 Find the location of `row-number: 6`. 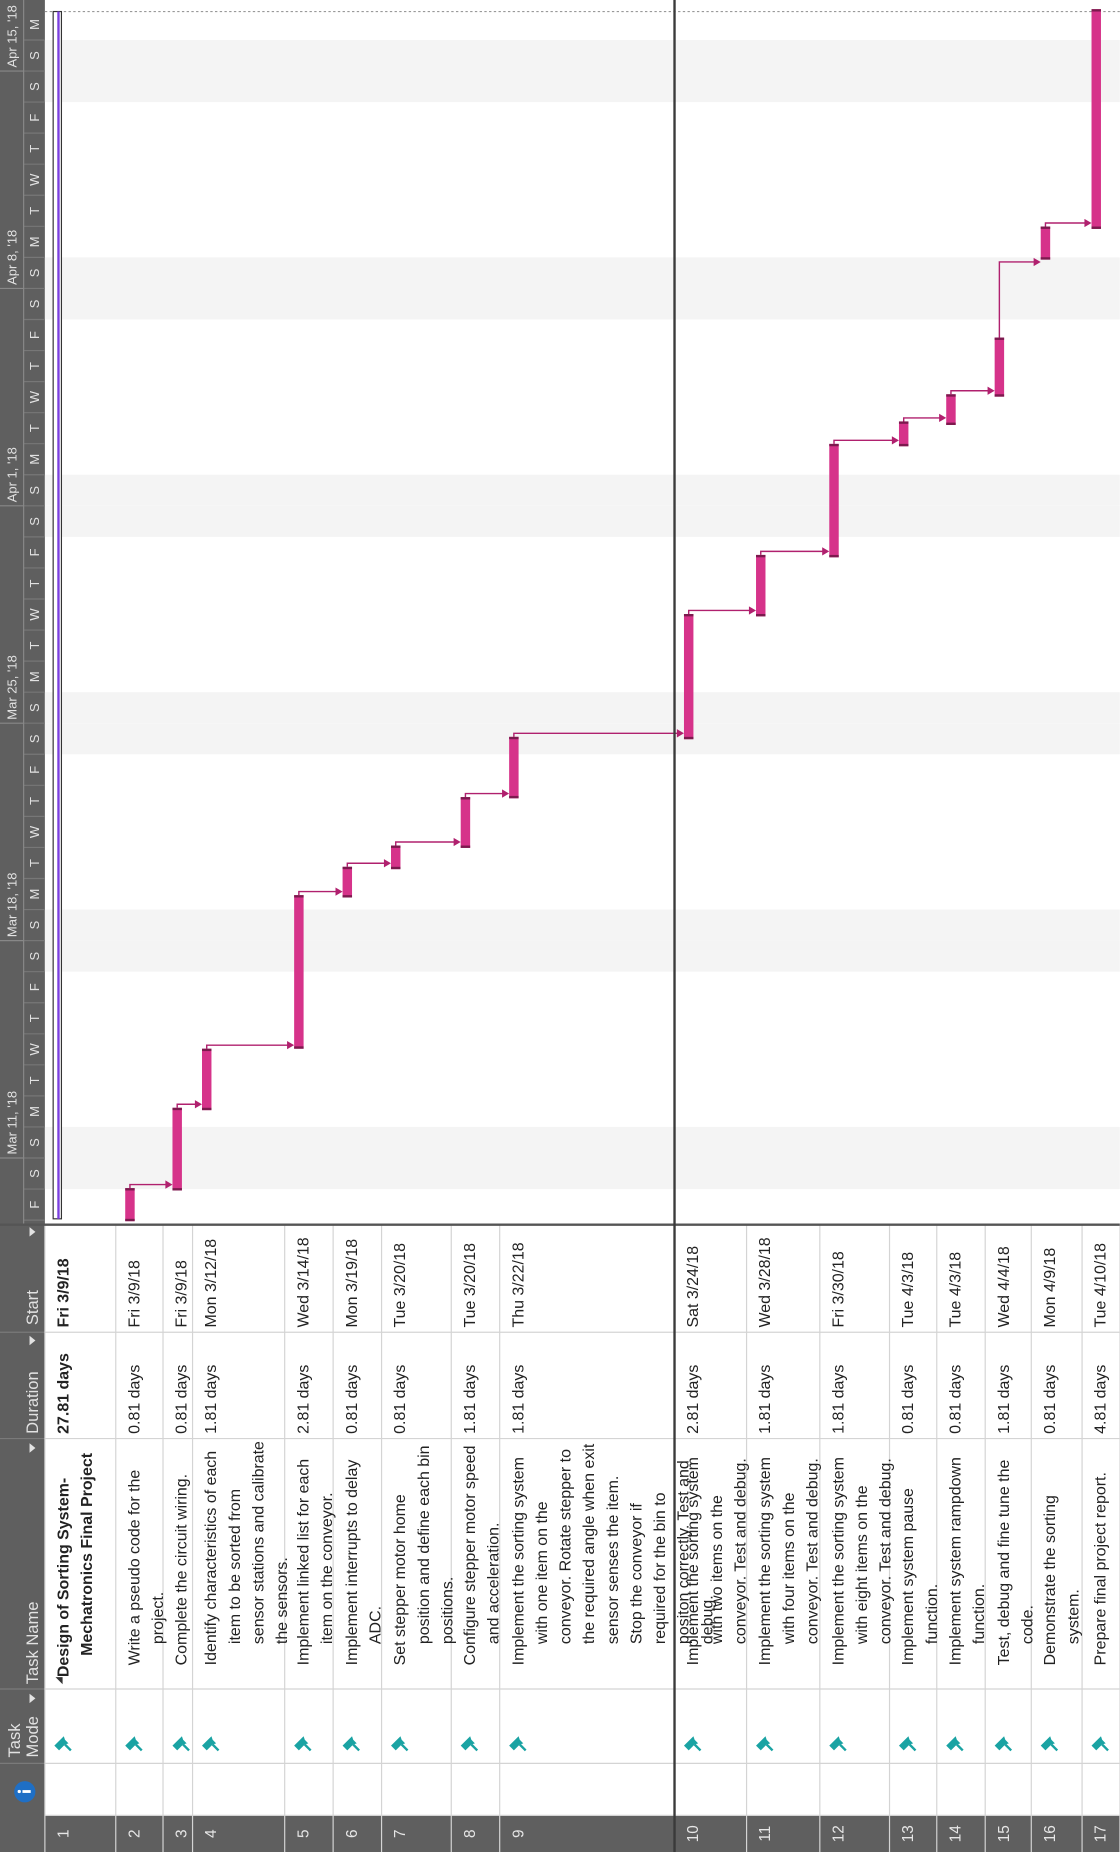

row-number: 6 is located at coordinates (351, 1833).